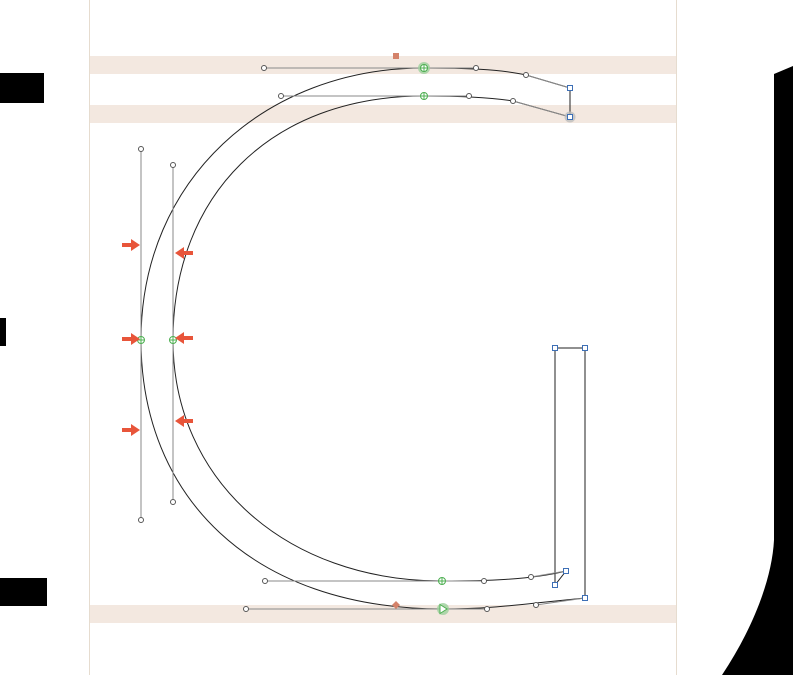 The image size is (793, 675). I want to click on direction-arrows-inner, so click(184, 337).